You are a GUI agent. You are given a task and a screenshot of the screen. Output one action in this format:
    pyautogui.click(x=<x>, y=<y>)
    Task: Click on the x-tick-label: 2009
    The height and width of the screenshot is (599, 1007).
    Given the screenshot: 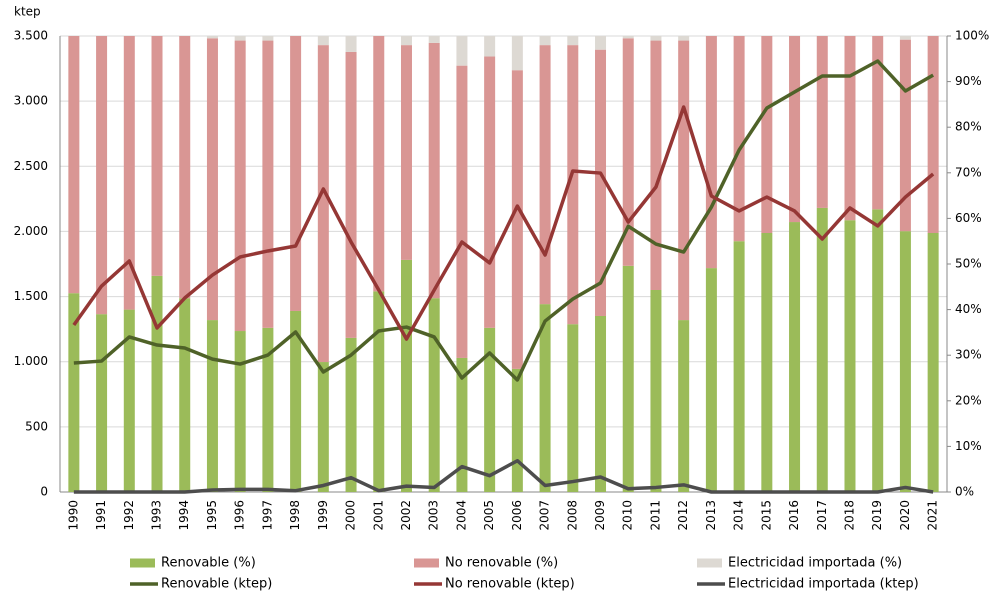 What is the action you would take?
    pyautogui.click(x=600, y=515)
    